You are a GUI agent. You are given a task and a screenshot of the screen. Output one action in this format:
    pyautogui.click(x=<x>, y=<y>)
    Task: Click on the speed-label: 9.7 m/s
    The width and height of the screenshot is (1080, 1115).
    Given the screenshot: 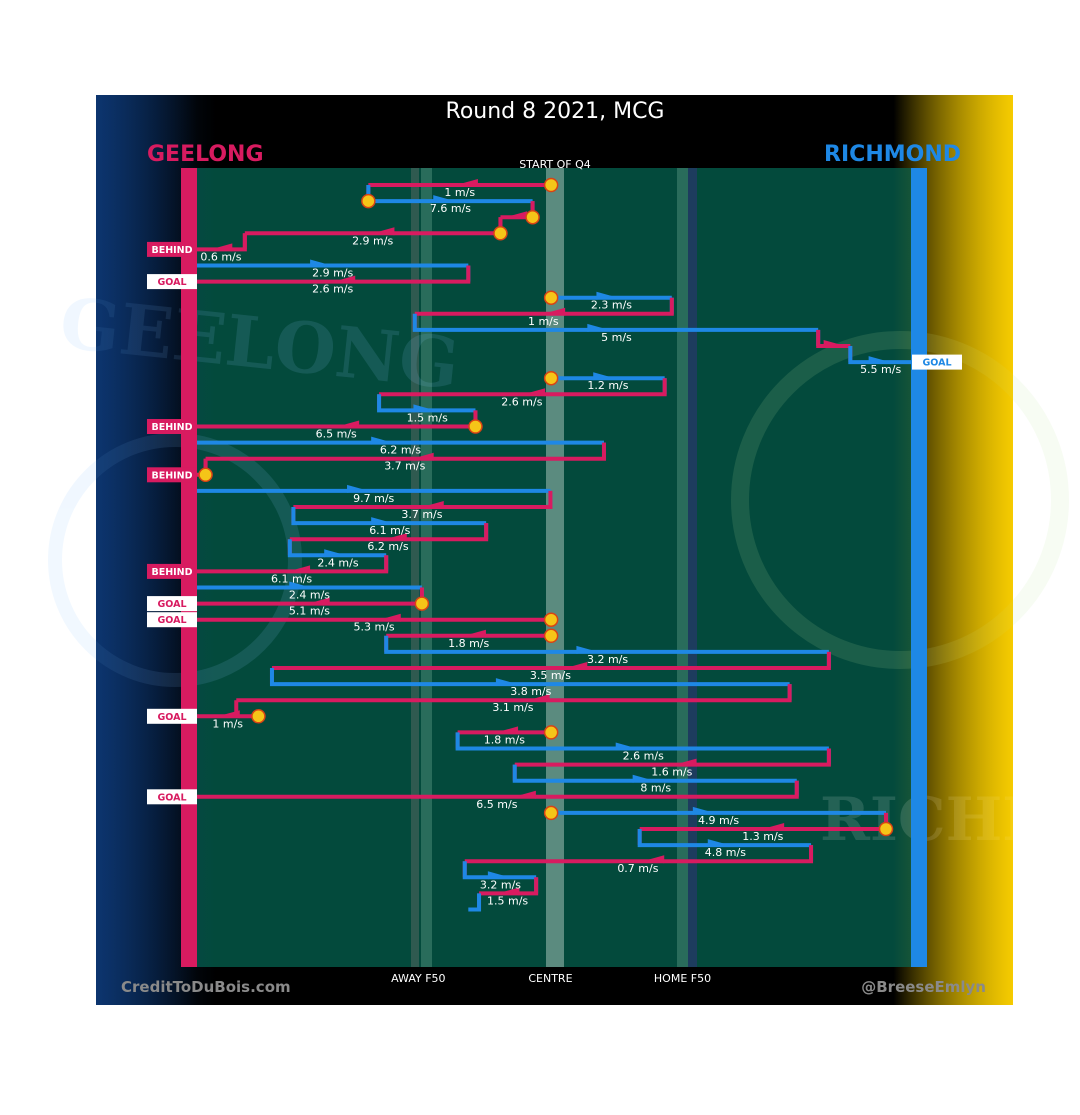 What is the action you would take?
    pyautogui.click(x=373, y=498)
    